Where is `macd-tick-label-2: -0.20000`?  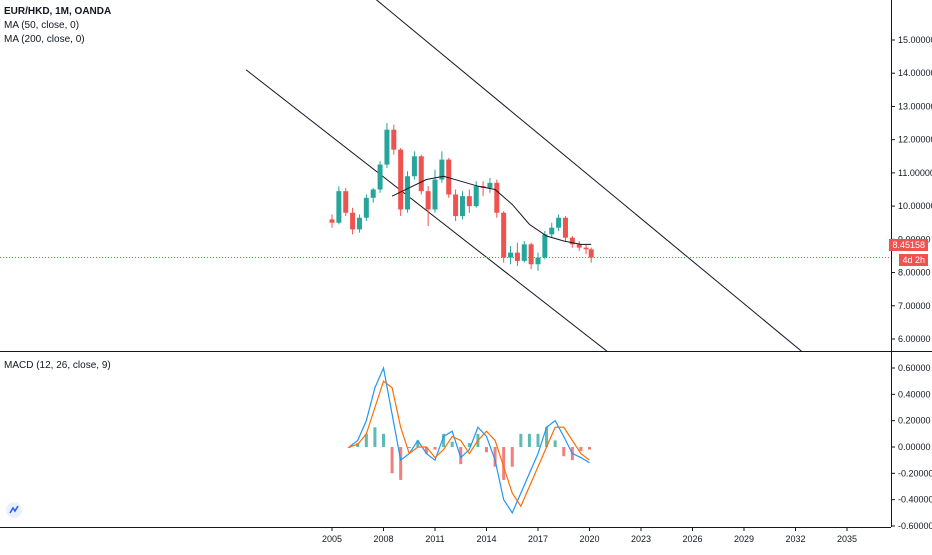
macd-tick-label-2: -0.20000 is located at coordinates (915, 473).